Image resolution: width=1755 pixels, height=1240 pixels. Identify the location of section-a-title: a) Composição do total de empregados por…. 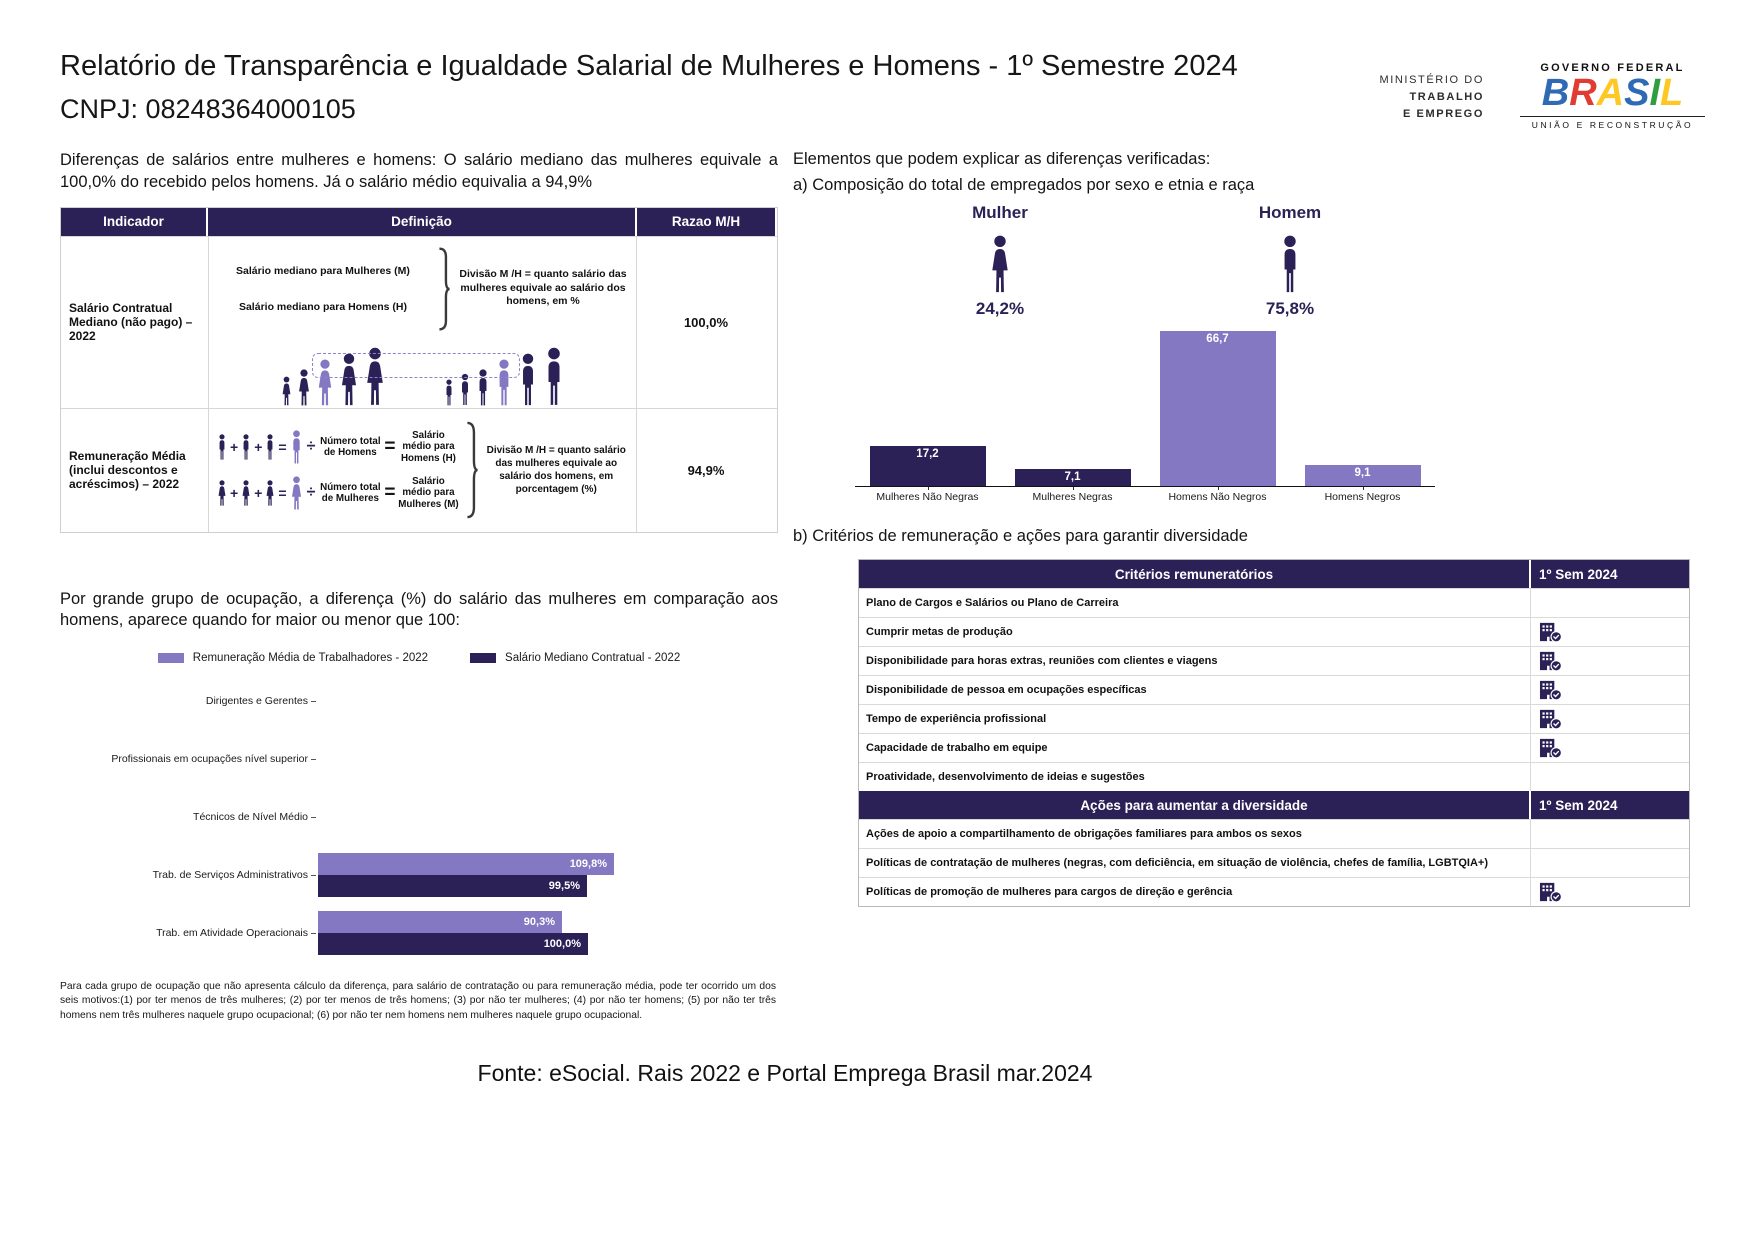
(1024, 185).